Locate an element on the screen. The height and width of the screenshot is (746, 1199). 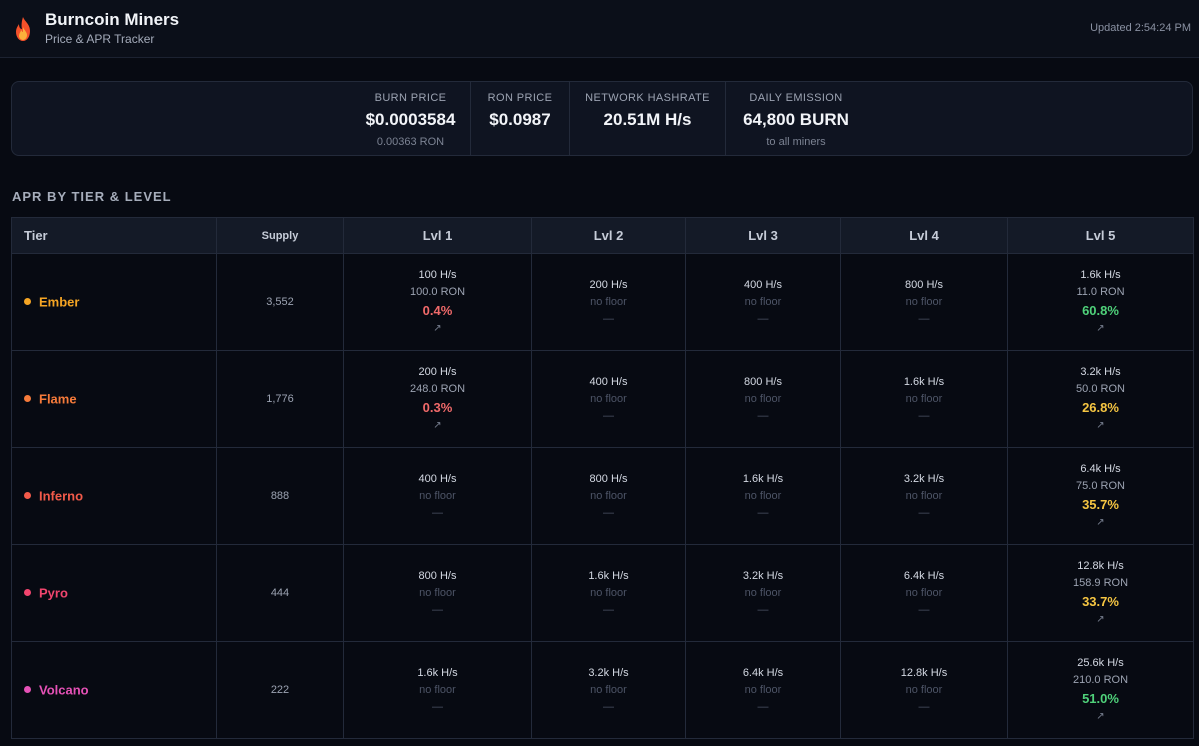
hashrate-value: 12.8k H/s is located at coordinates (924, 672).